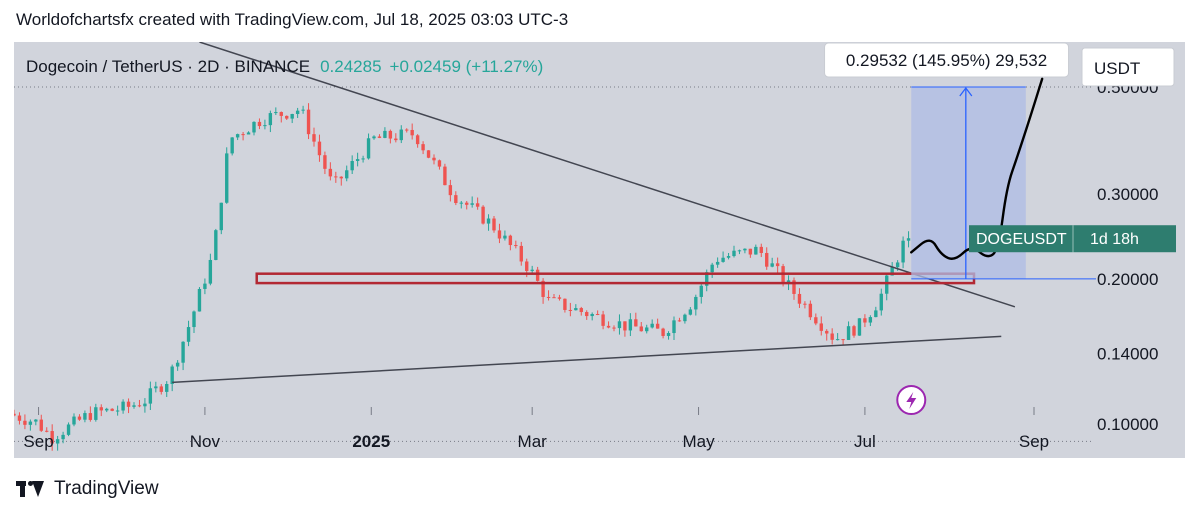 The image size is (1200, 516). What do you see at coordinates (911, 400) in the screenshot?
I see `lightning-alert-icon` at bounding box center [911, 400].